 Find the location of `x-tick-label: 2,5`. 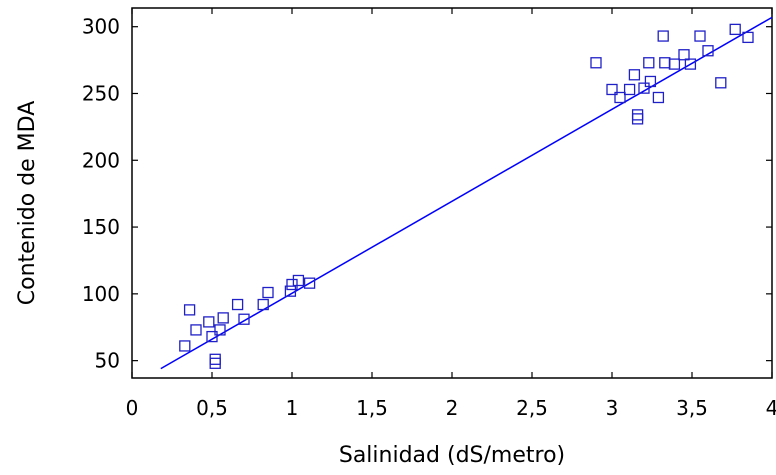

x-tick-label: 2,5 is located at coordinates (532, 408).